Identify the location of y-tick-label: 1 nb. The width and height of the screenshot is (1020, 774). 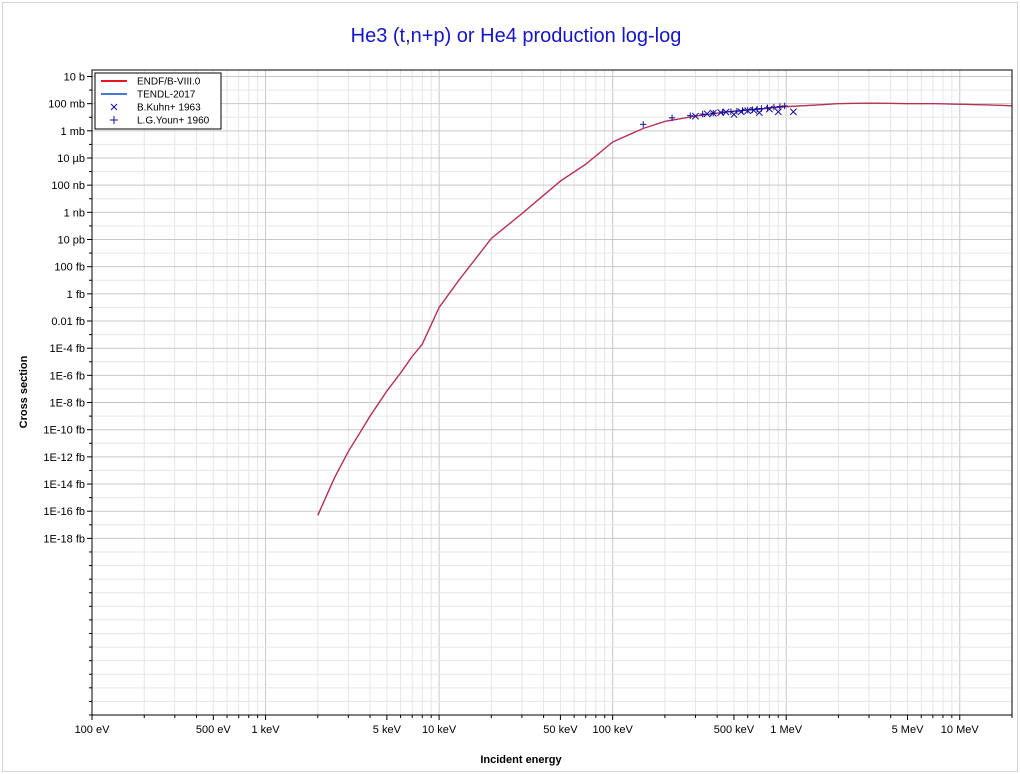
(74, 213).